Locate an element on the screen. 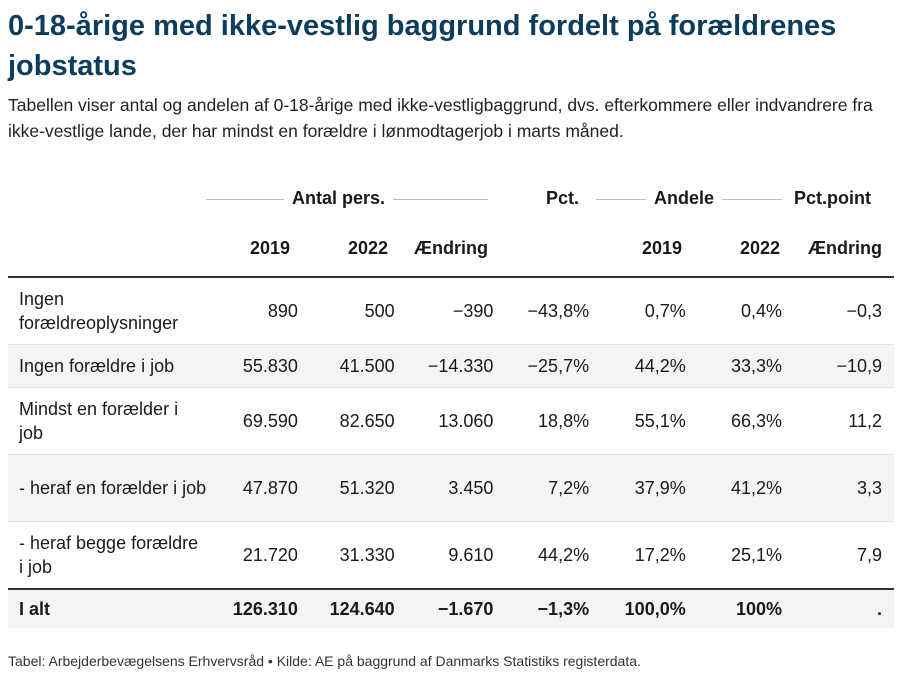 This screenshot has height=680, width=900. cell-value: 69.590 is located at coordinates (252, 421).